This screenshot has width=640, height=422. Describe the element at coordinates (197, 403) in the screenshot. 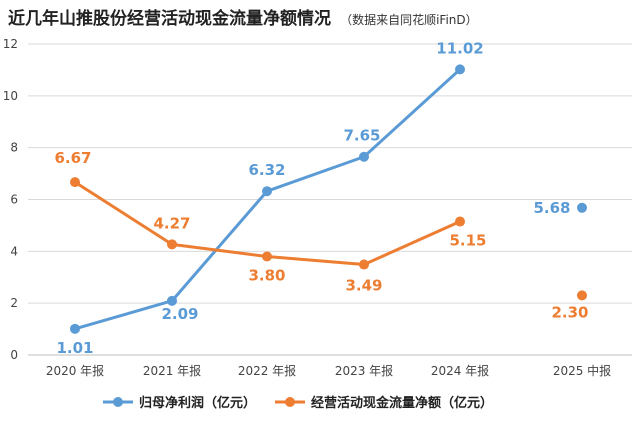

I see `legend-label-0: 归母净利润（亿元）` at that location.